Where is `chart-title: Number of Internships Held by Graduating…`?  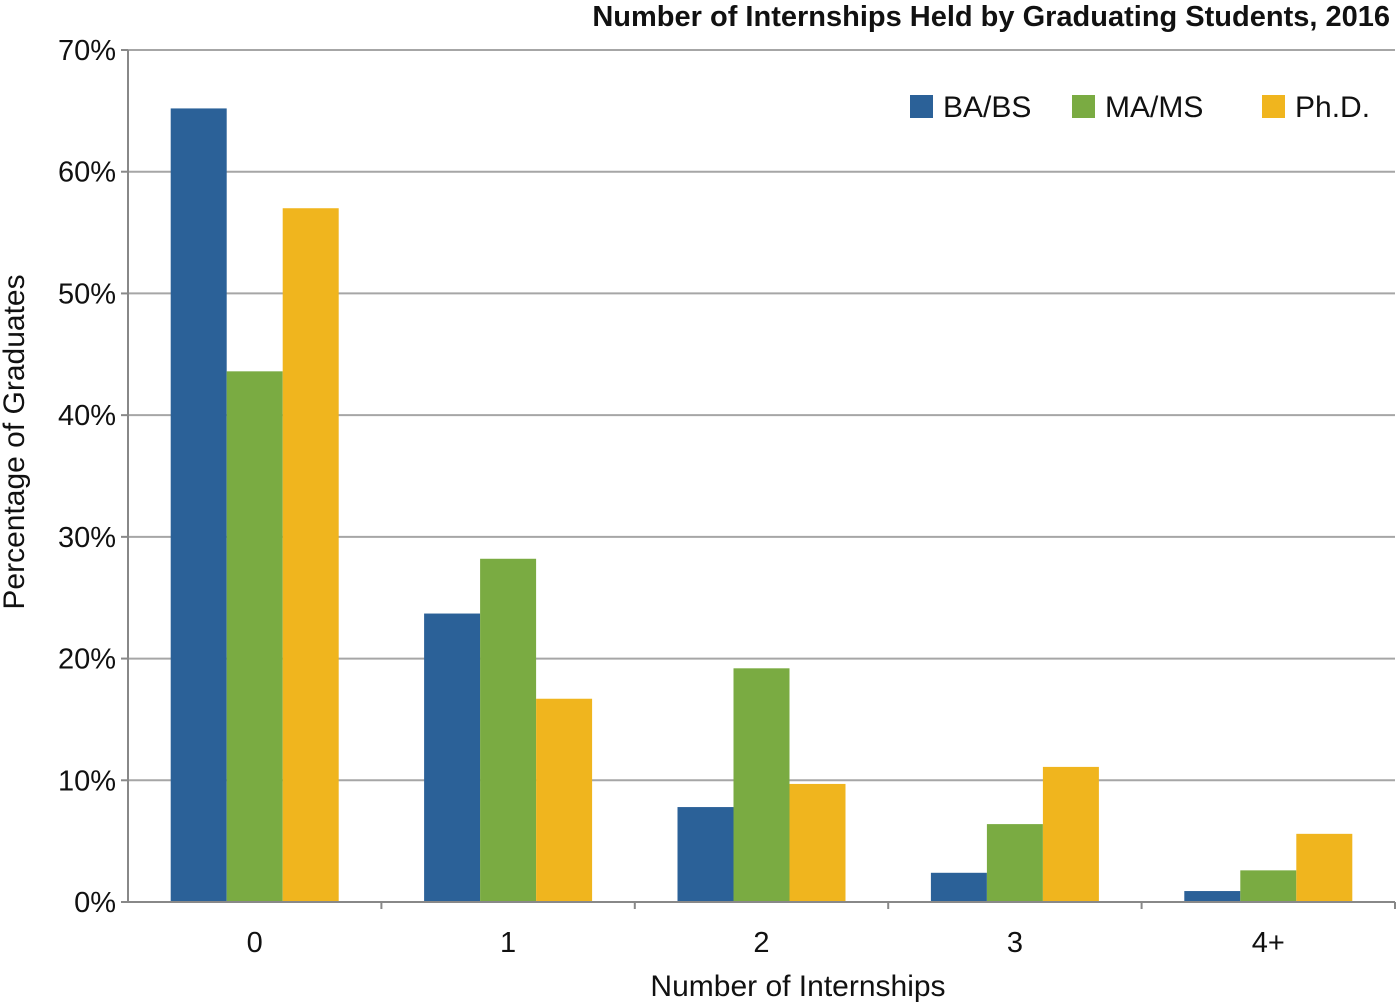
chart-title: Number of Internships Held by Graduating… is located at coordinates (991, 17).